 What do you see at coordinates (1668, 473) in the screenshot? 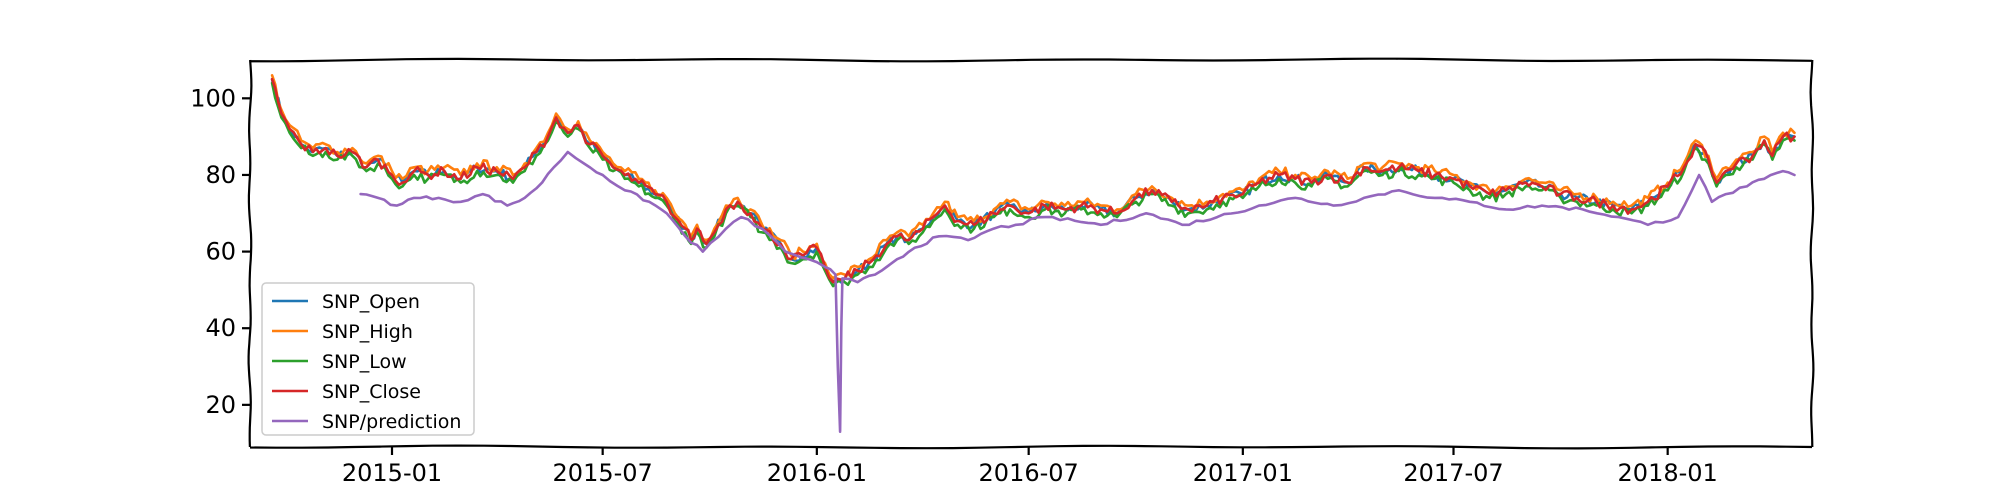
I see `x-tick-label: 2018-01` at bounding box center [1668, 473].